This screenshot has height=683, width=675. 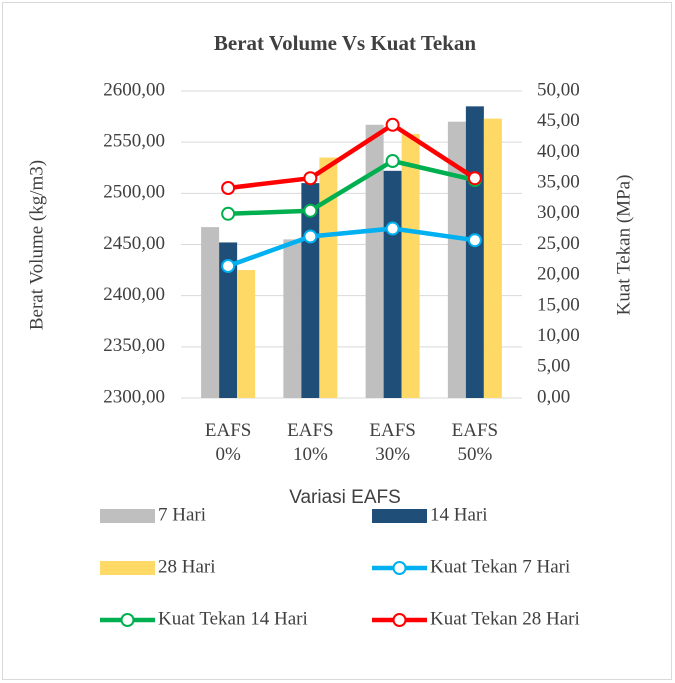 What do you see at coordinates (134, 89) in the screenshot?
I see `y-tick-label: 2600,00` at bounding box center [134, 89].